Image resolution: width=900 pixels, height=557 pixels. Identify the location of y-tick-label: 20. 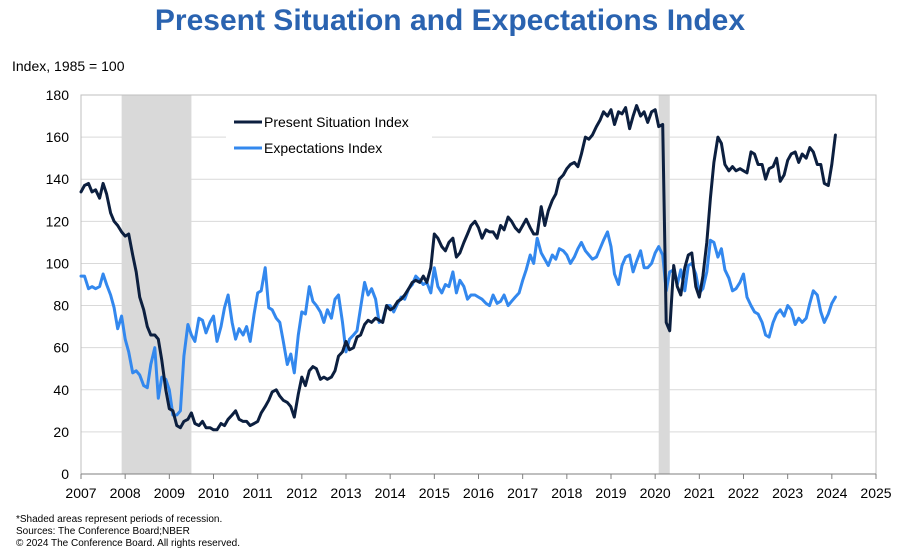
(61, 432).